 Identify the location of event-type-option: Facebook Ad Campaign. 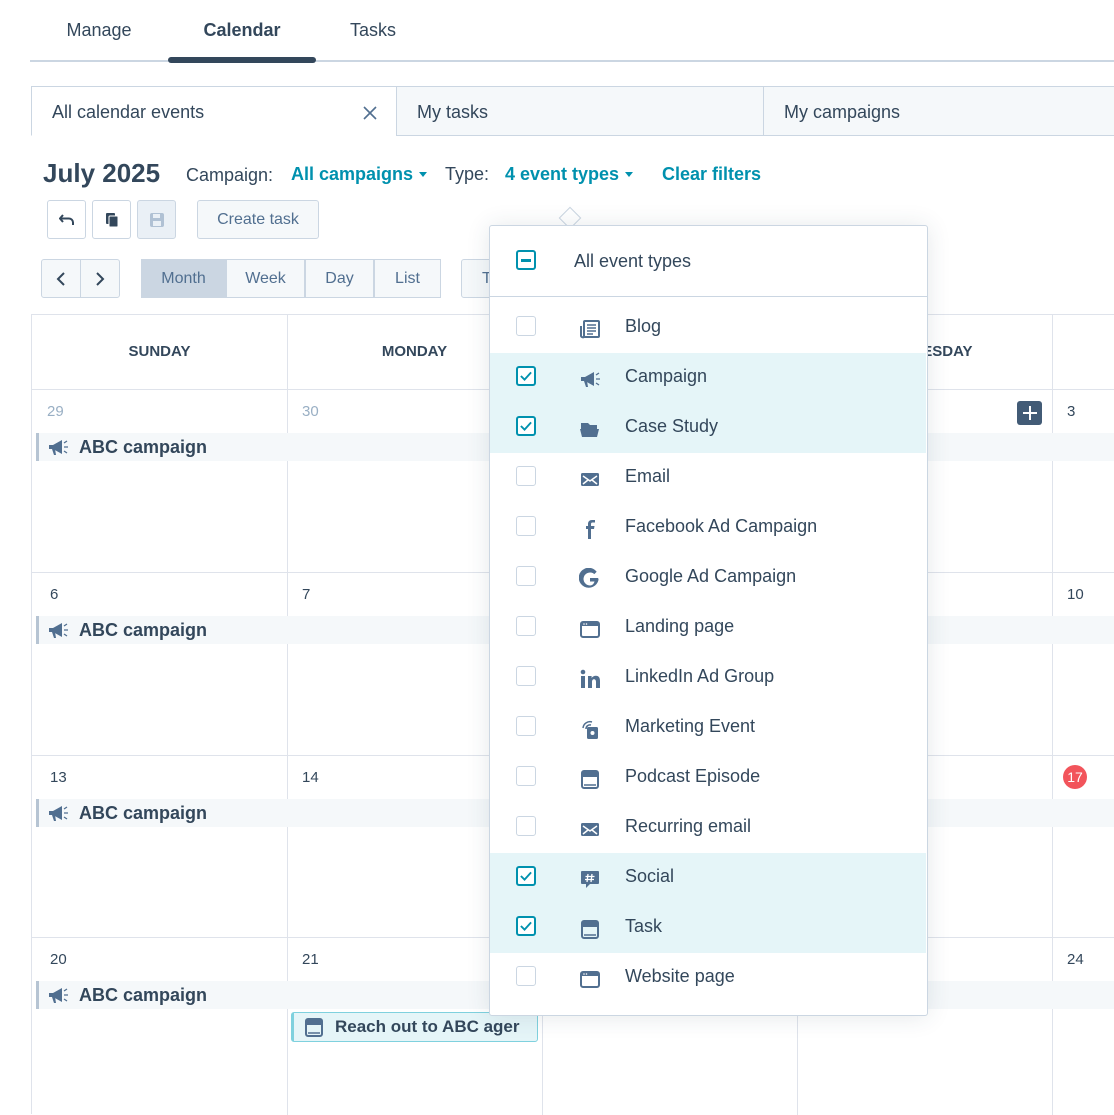
(708, 528).